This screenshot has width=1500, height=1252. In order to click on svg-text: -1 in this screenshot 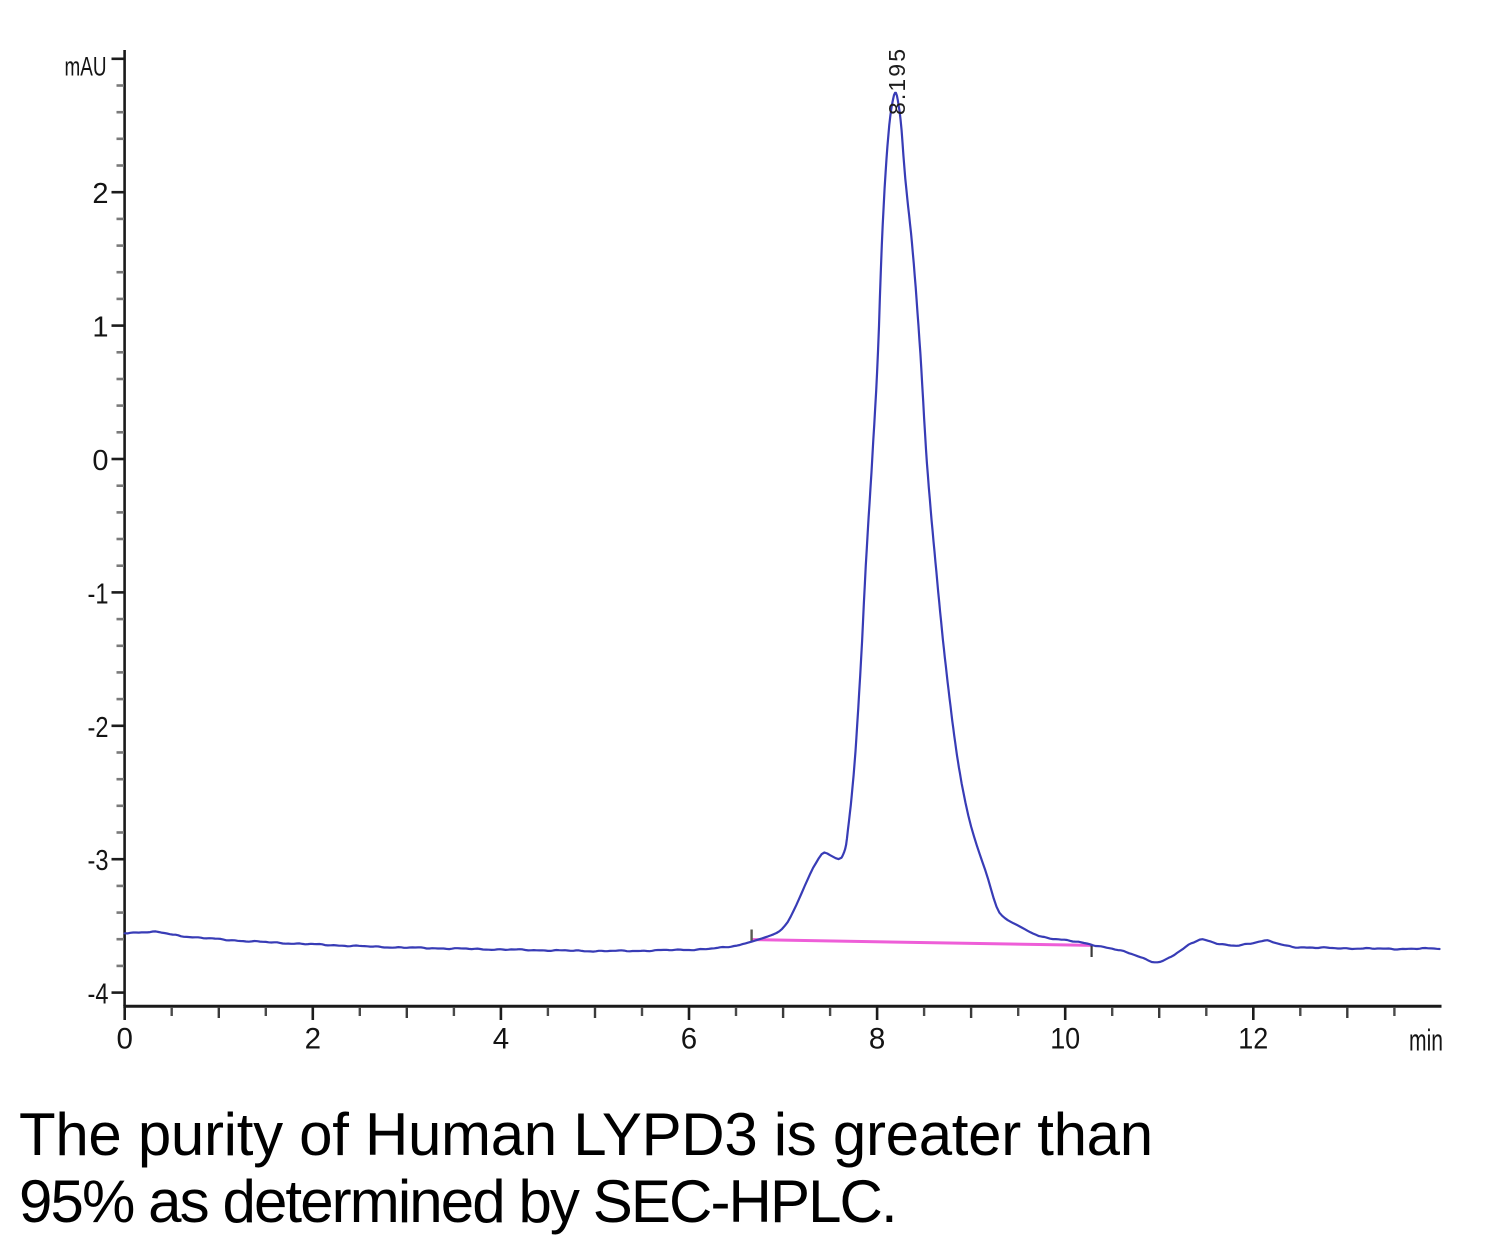, I will do `click(98, 594)`.